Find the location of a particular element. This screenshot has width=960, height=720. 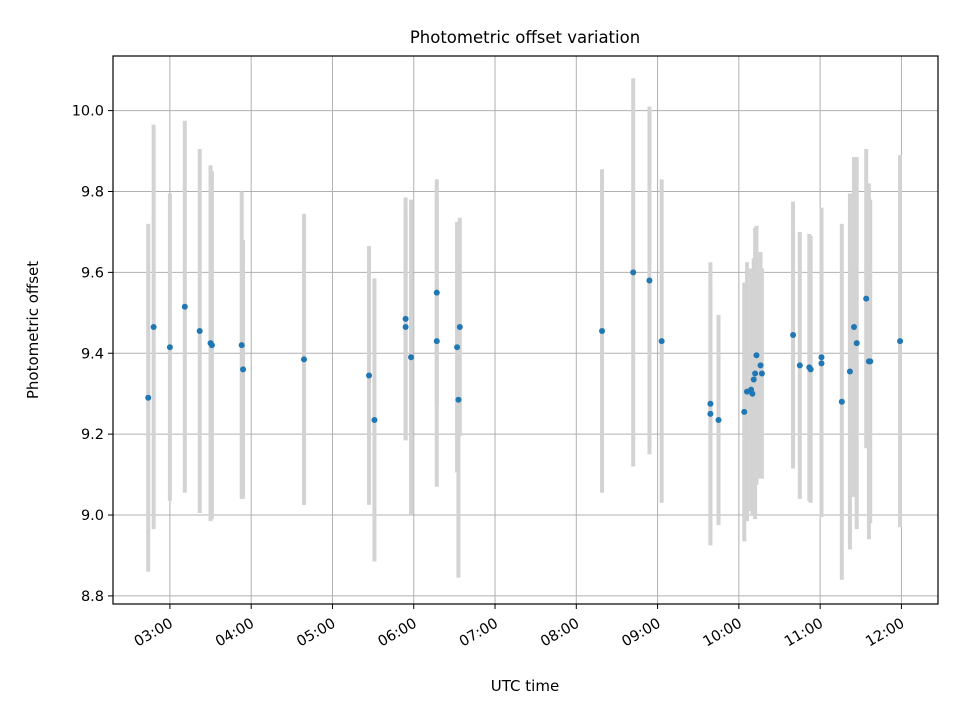

y-tick-label: 8.8 is located at coordinates (92, 597).